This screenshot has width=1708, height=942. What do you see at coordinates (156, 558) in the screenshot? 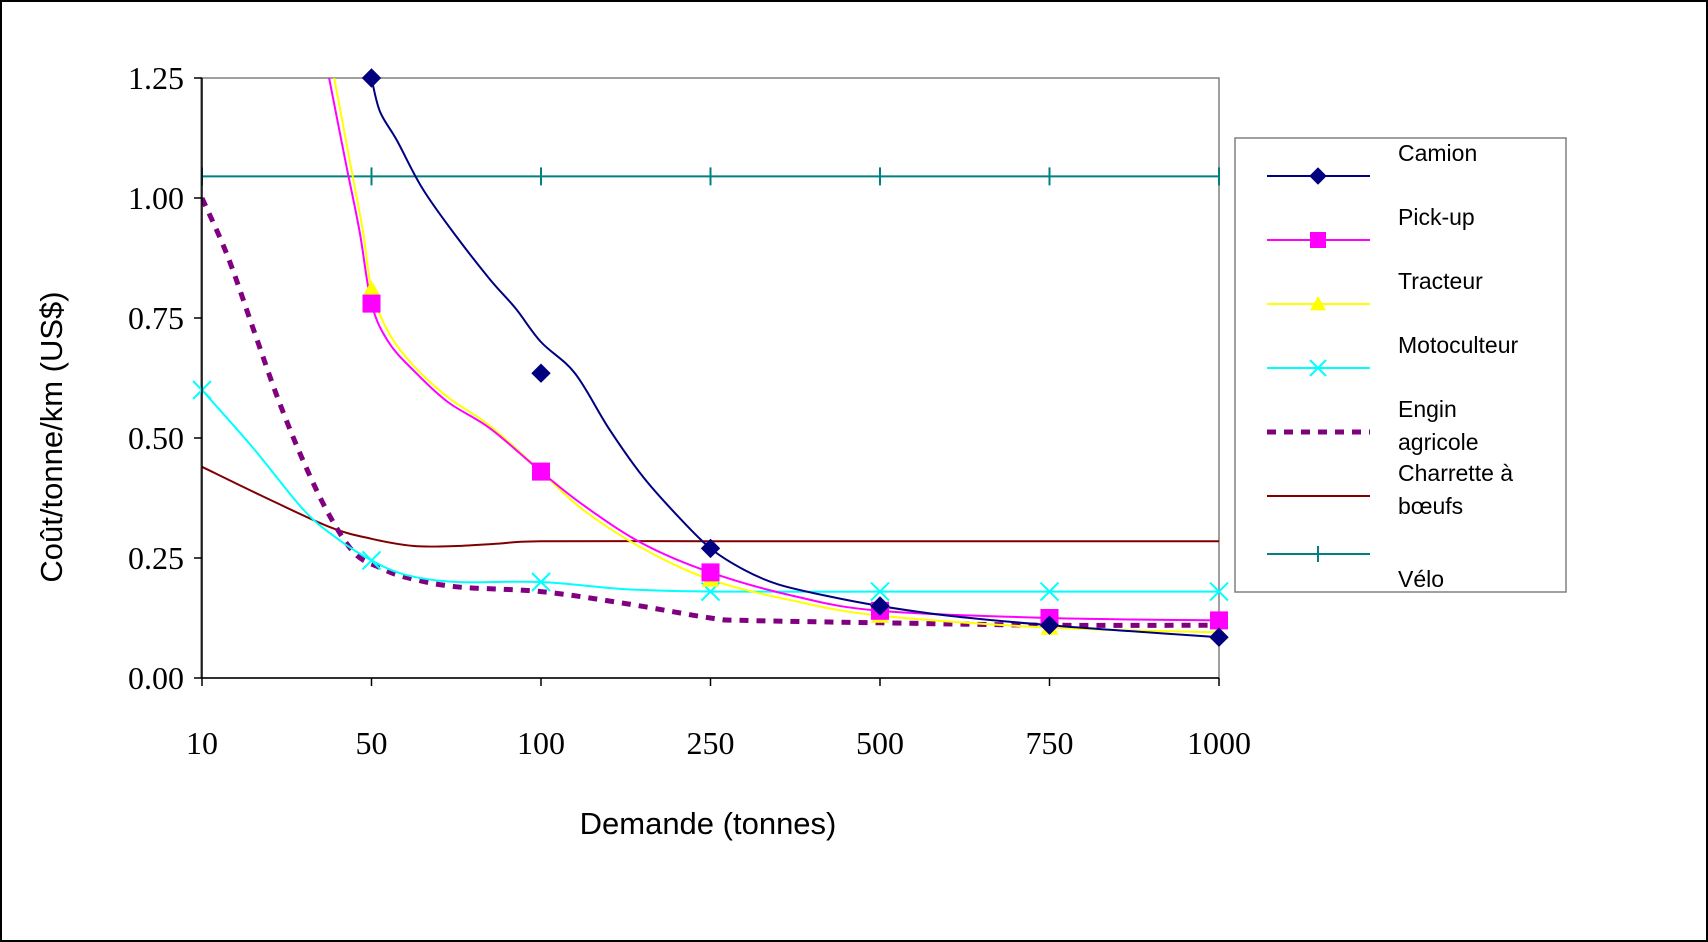
I see `y-tick-label: 0.25` at bounding box center [156, 558].